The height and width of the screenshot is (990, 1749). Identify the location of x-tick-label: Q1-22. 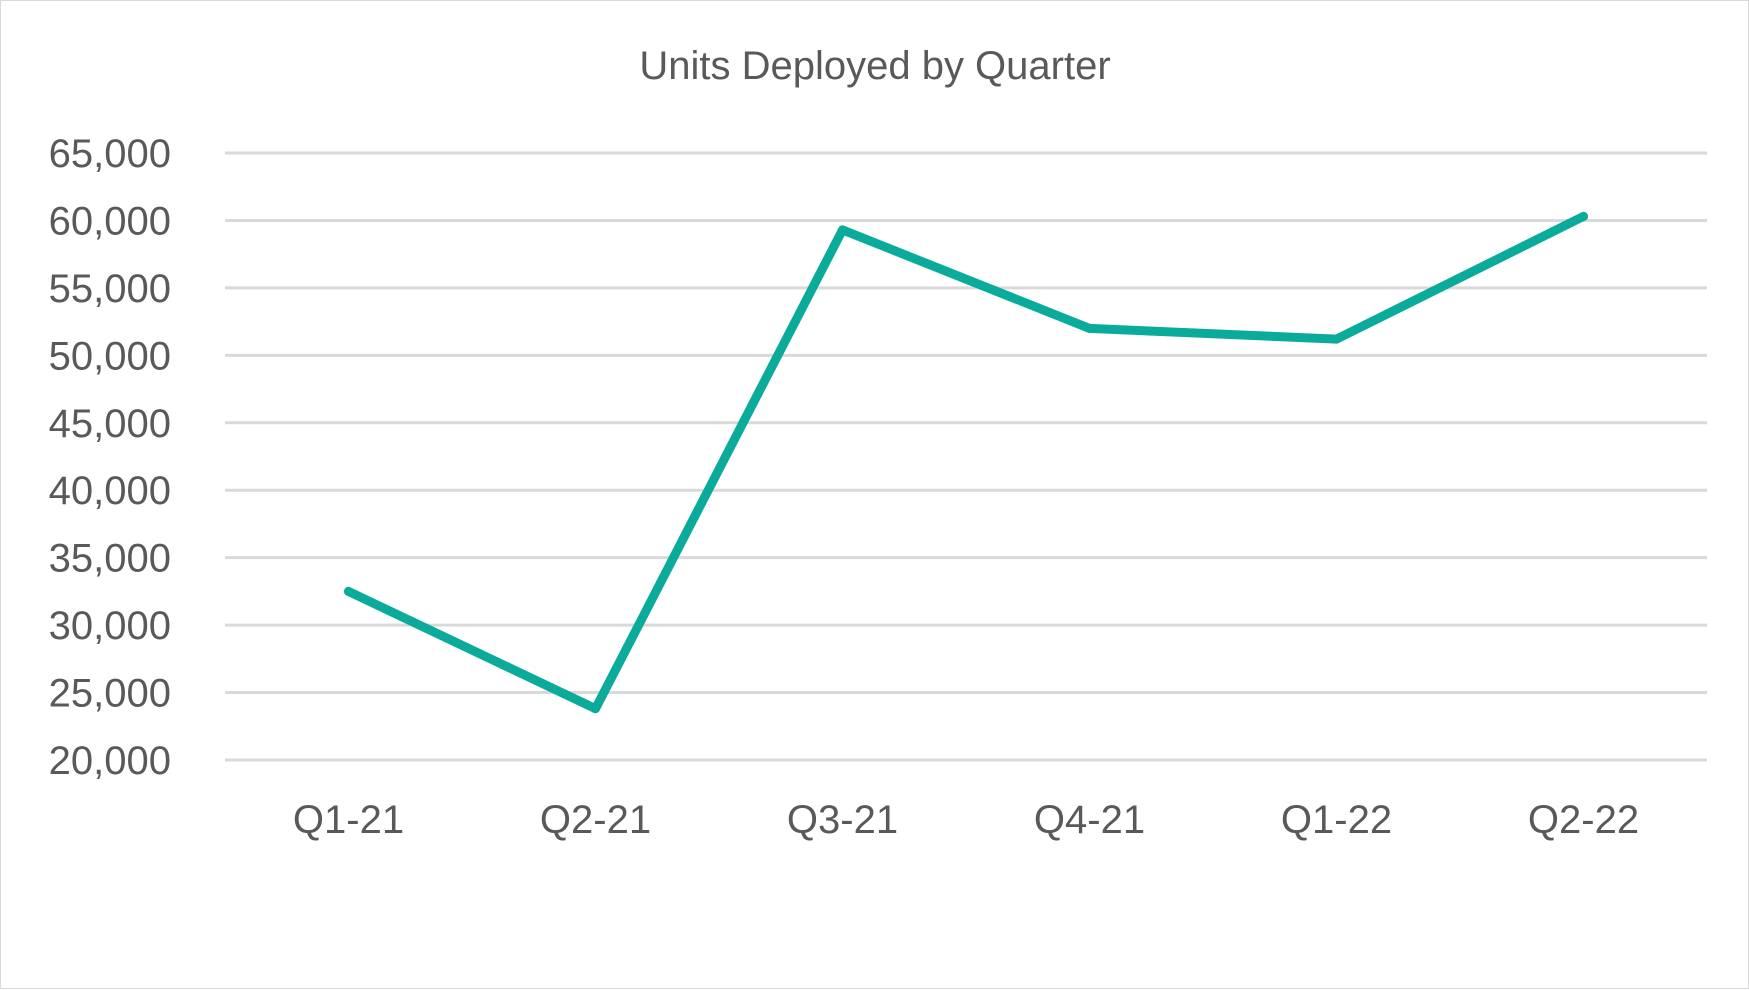
(1336, 820).